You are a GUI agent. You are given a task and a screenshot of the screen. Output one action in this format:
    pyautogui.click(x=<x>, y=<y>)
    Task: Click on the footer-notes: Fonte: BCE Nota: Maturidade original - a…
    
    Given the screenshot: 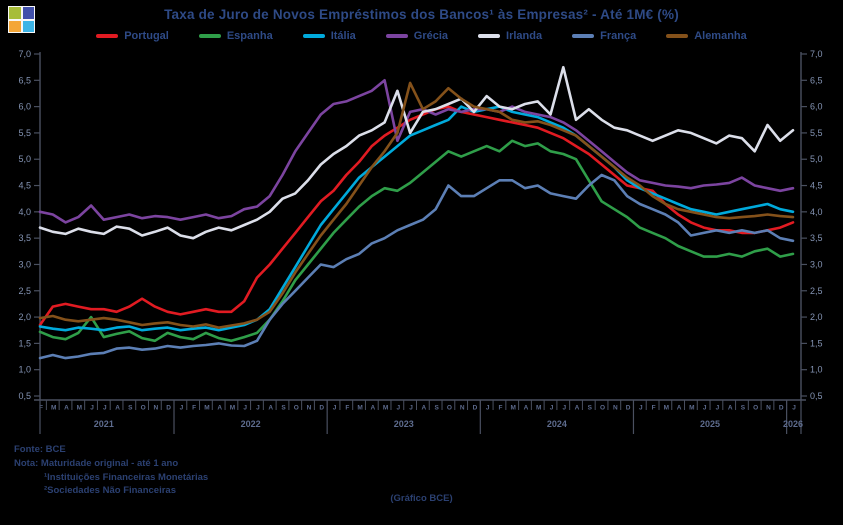 What is the action you would take?
    pyautogui.click(x=111, y=470)
    